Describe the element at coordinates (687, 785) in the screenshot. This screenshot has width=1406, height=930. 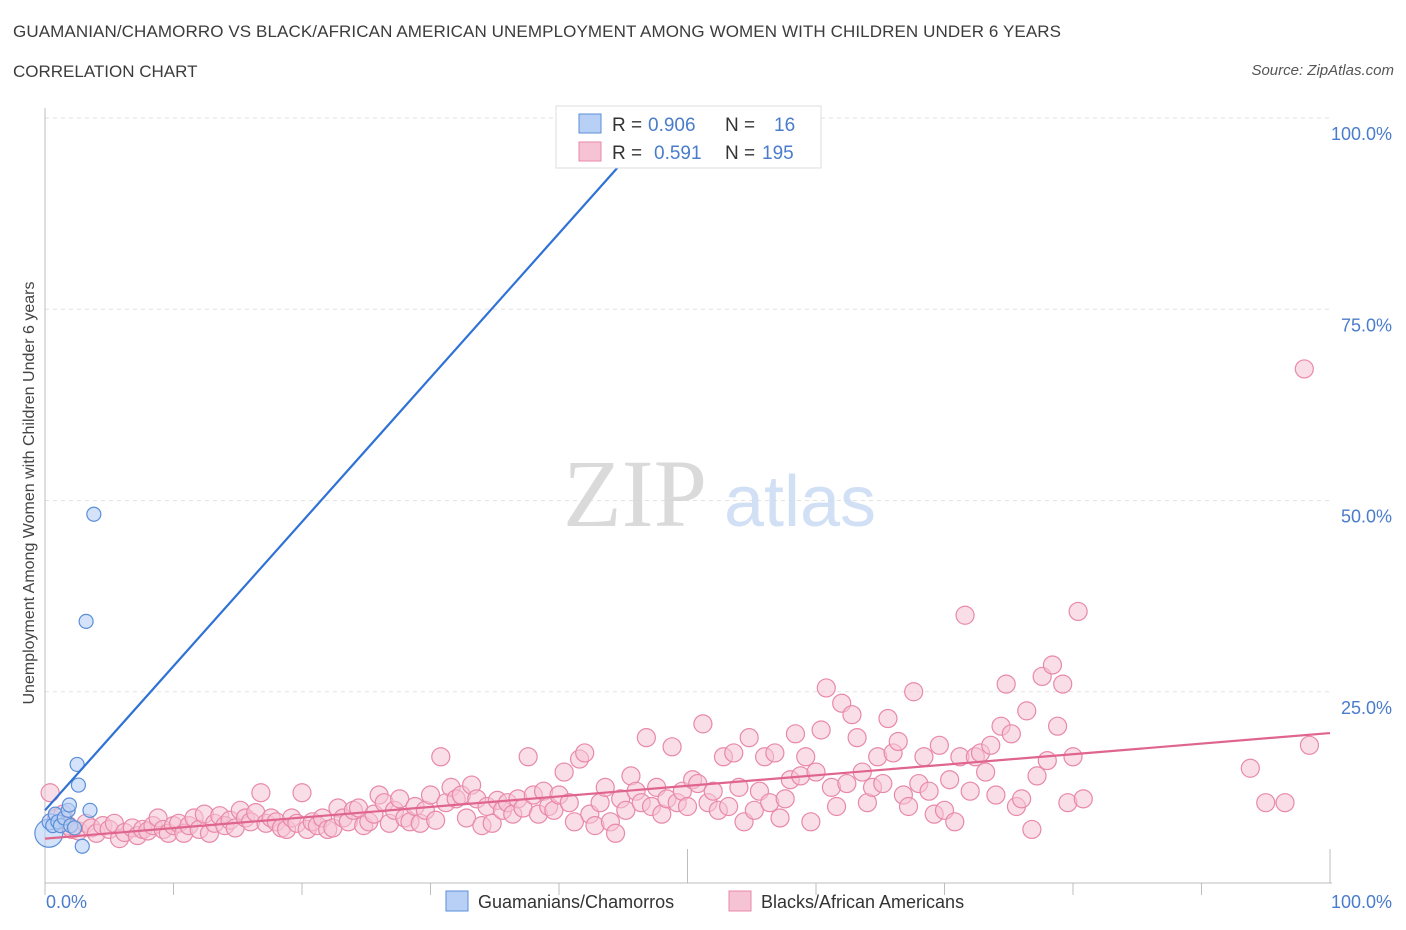
I see `pink-trend-line` at that location.